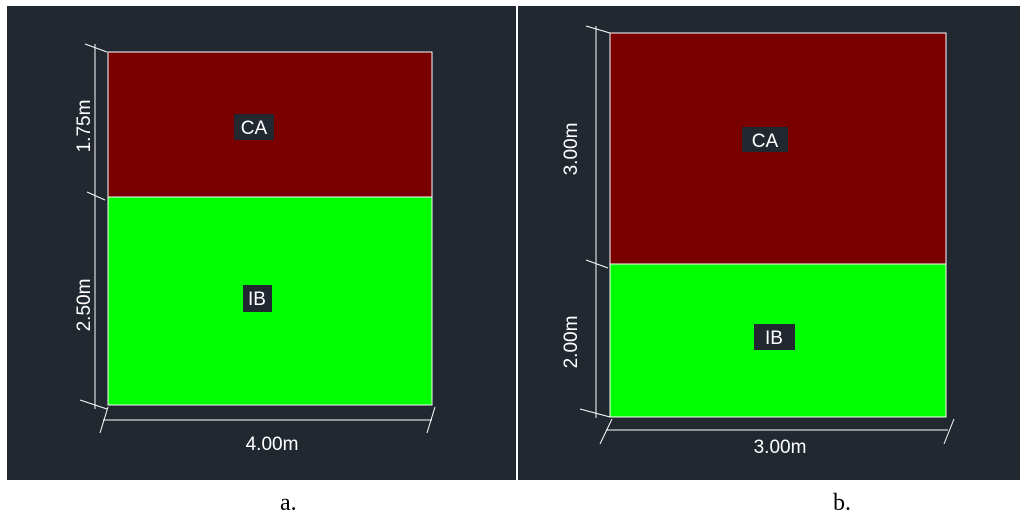 This screenshot has height=519, width=1027. What do you see at coordinates (780, 447) in the screenshot?
I see `panel-b-dim-width: 3.00m` at bounding box center [780, 447].